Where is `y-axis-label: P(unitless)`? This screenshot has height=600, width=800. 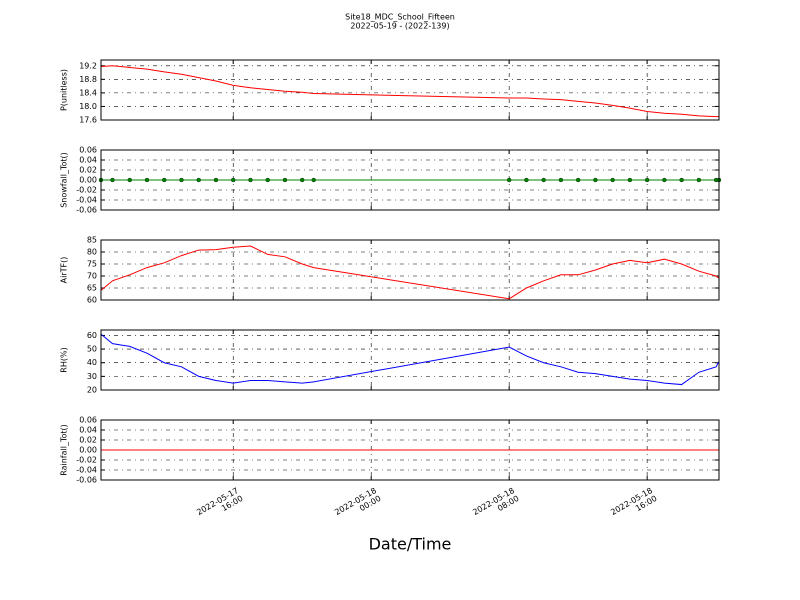
y-axis-label: P(unitless) is located at coordinates (64, 90).